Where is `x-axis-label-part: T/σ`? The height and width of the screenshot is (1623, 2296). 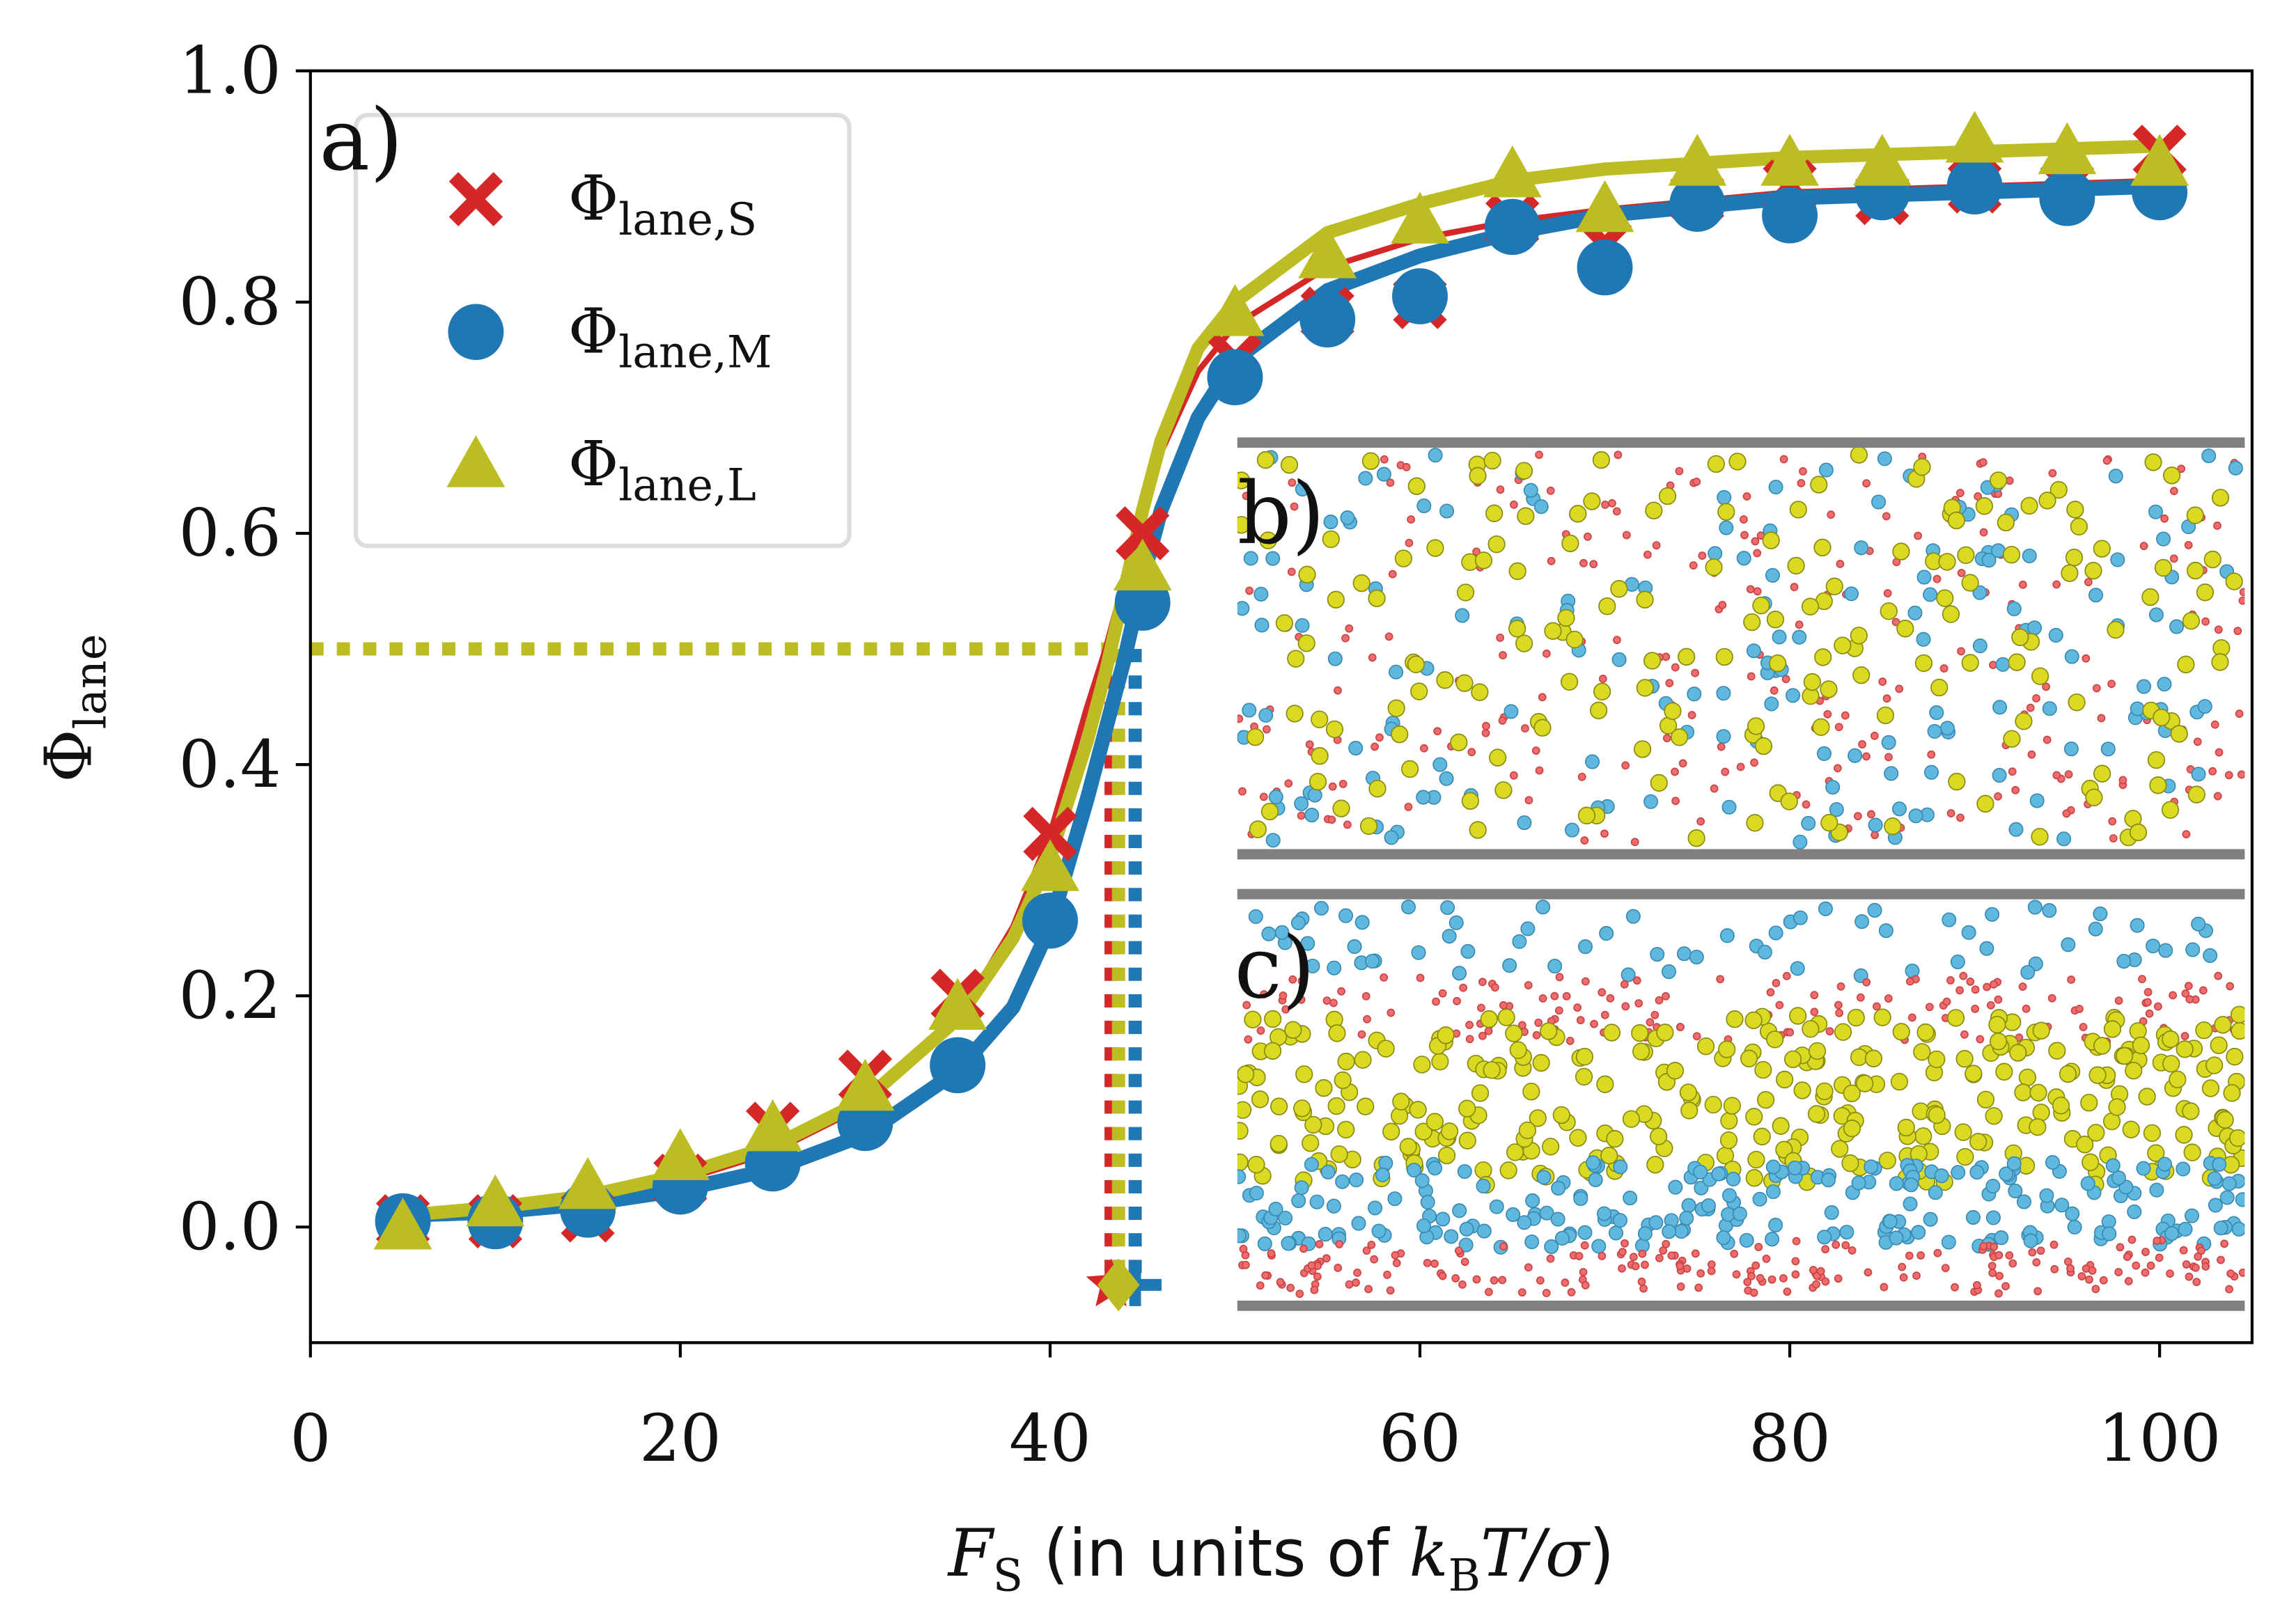 x-axis-label-part: T/σ is located at coordinates (1536, 1553).